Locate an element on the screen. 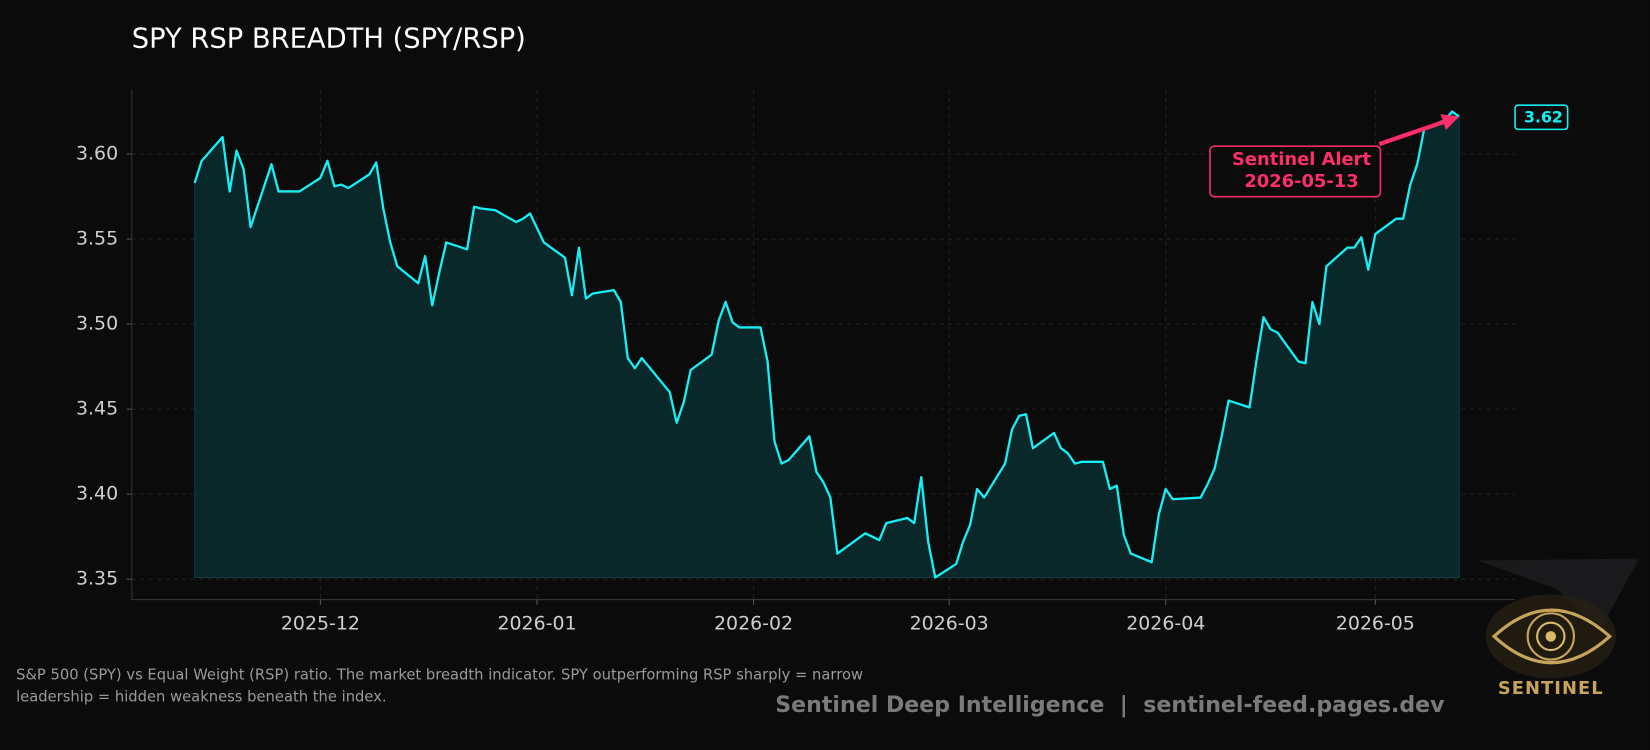 The image size is (1650, 750). annotation-title: Sentinel Alert is located at coordinates (1301, 159).